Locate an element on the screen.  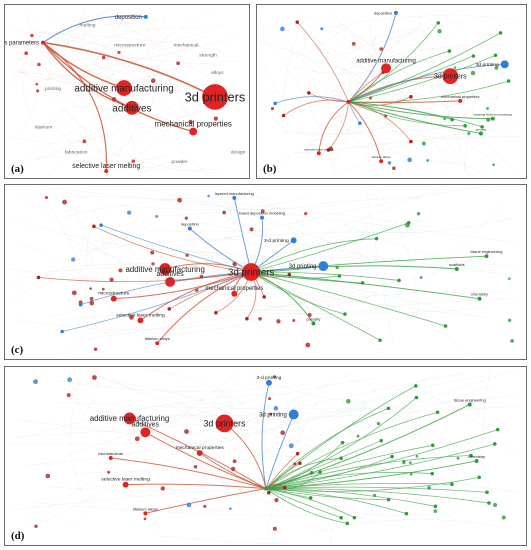
node-label: tissue engineering is located at coordinates (470, 400).